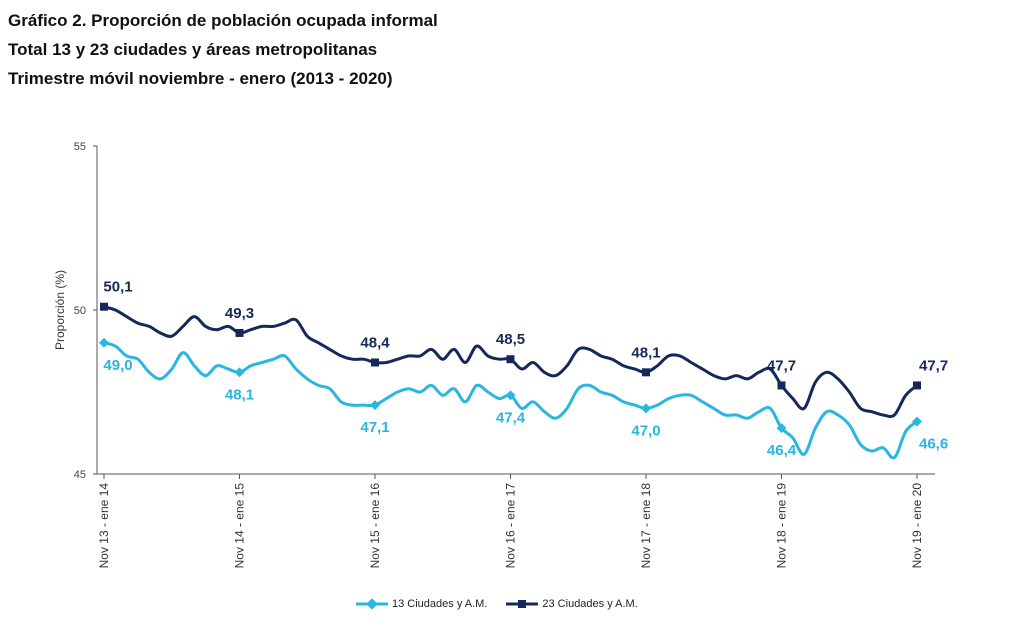  I want to click on series-0-data-label-24: 47,1, so click(374, 427).